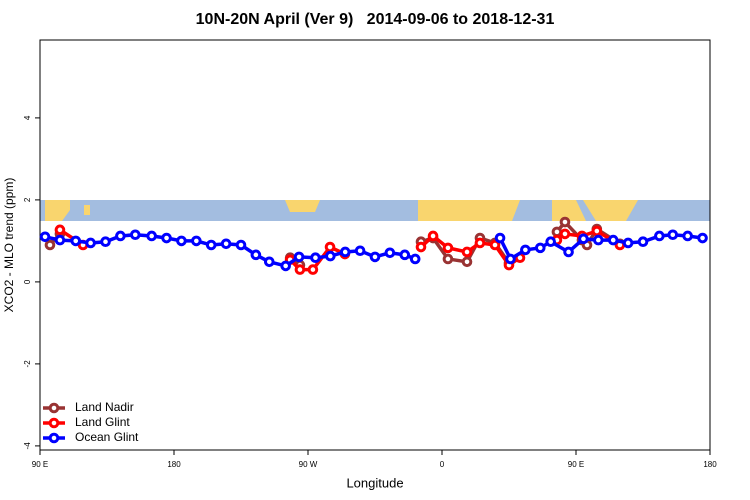 The image size is (750, 500). Describe the element at coordinates (27, 364) in the screenshot. I see `y-tick-label: -2` at that location.